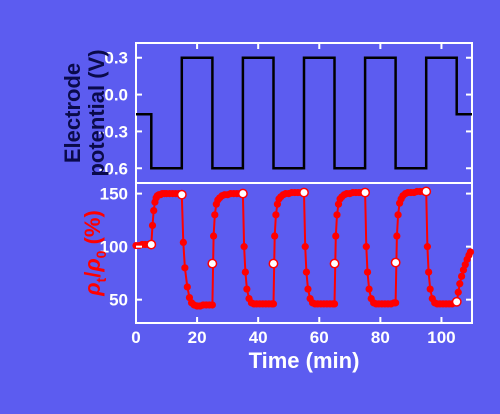 This screenshot has height=414, width=500. I want to click on y-label-sub-t: t, so click(101, 279).